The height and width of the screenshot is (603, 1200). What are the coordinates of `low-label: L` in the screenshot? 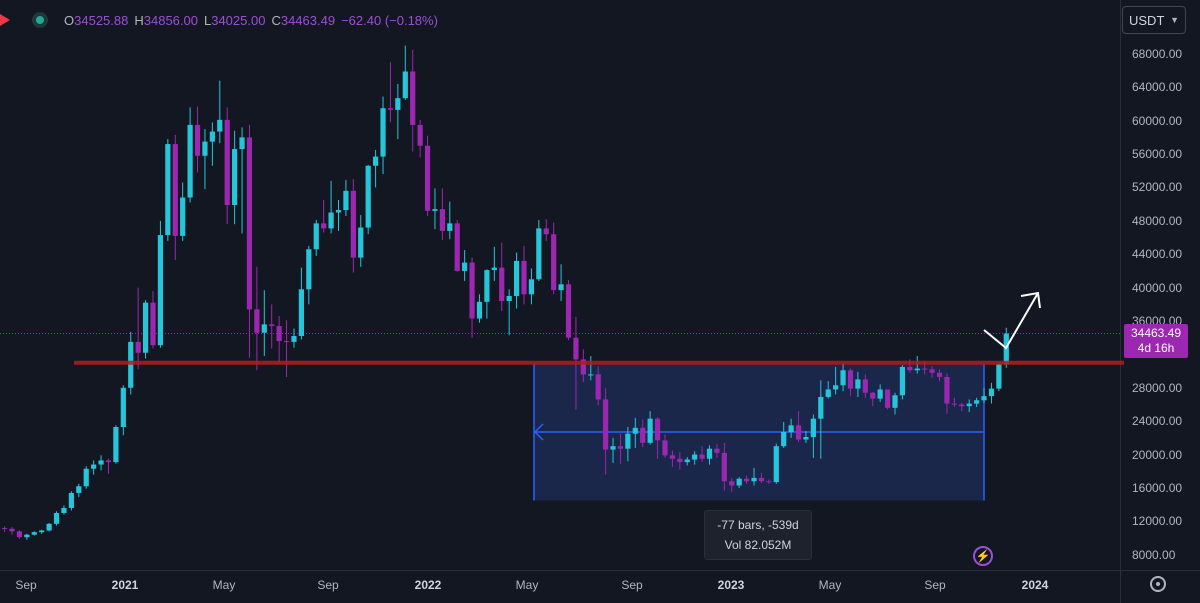 It's located at (207, 20).